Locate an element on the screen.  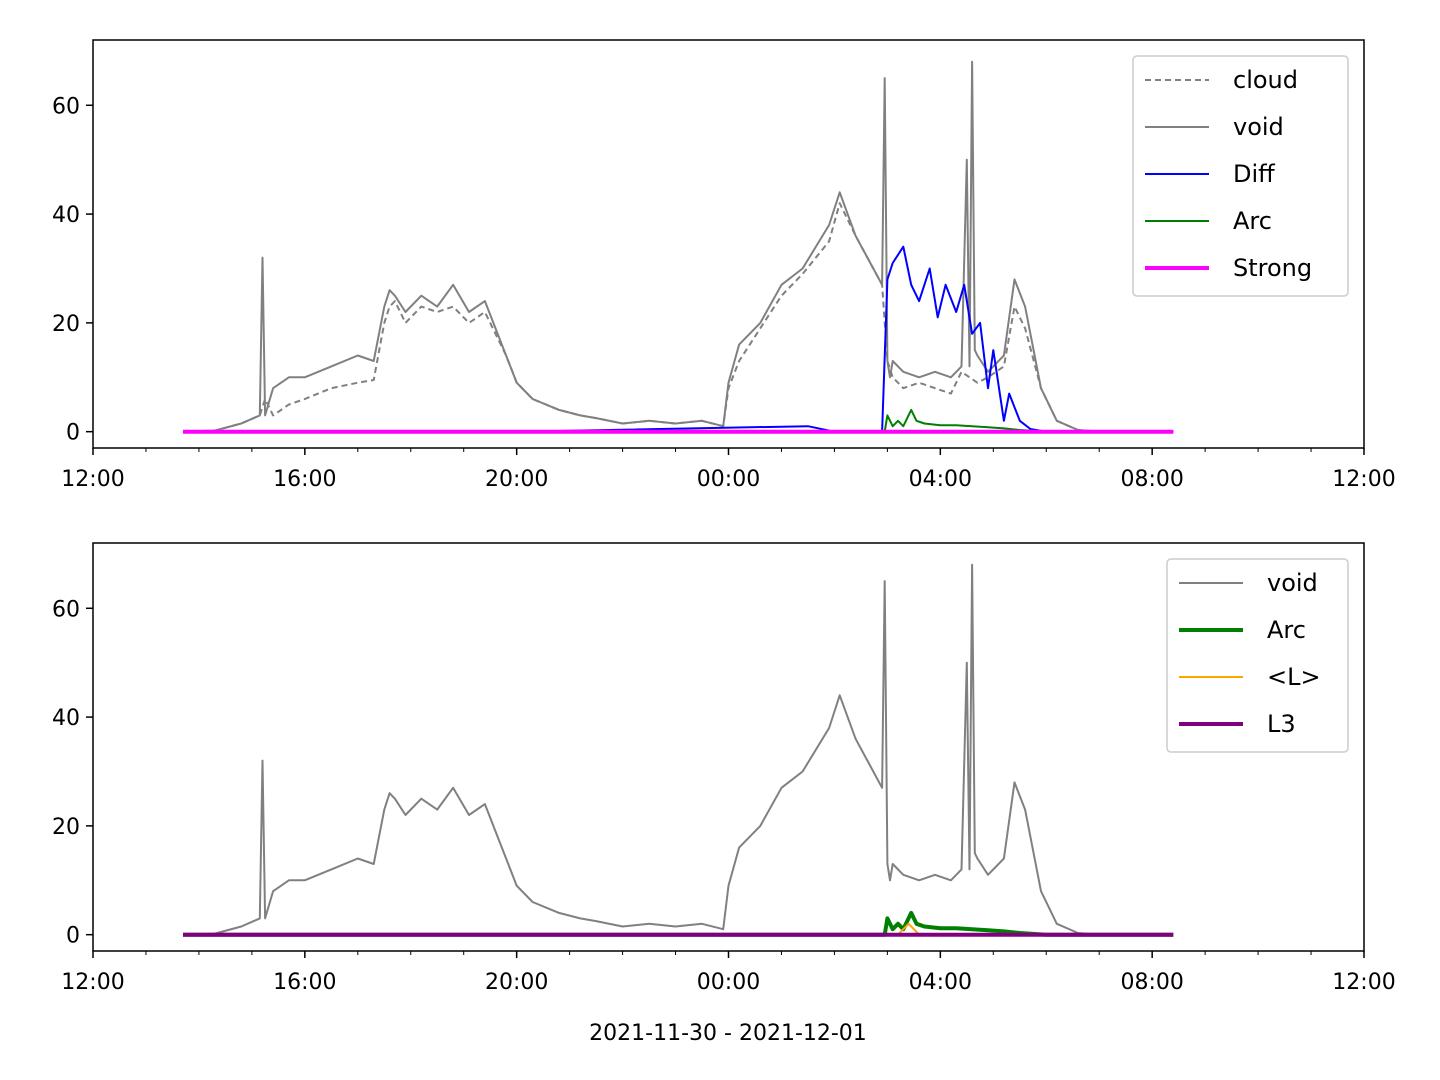
legend-label: cloud is located at coordinates (1265, 80).